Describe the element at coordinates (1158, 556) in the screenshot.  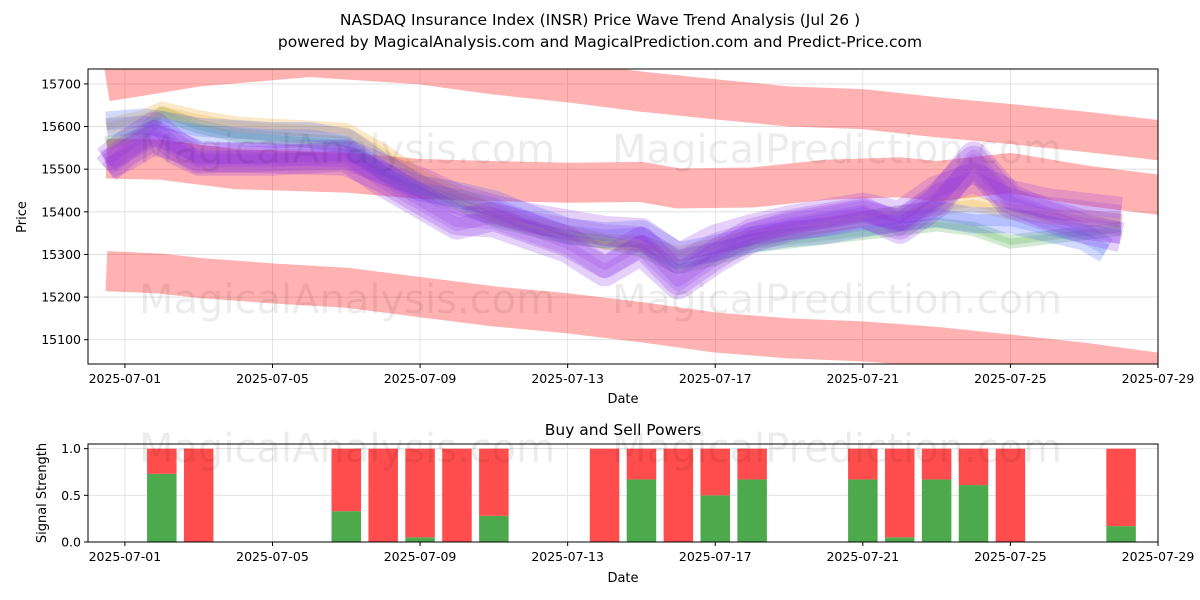
I see `signal-x-tick-label: 2025-07-29` at that location.